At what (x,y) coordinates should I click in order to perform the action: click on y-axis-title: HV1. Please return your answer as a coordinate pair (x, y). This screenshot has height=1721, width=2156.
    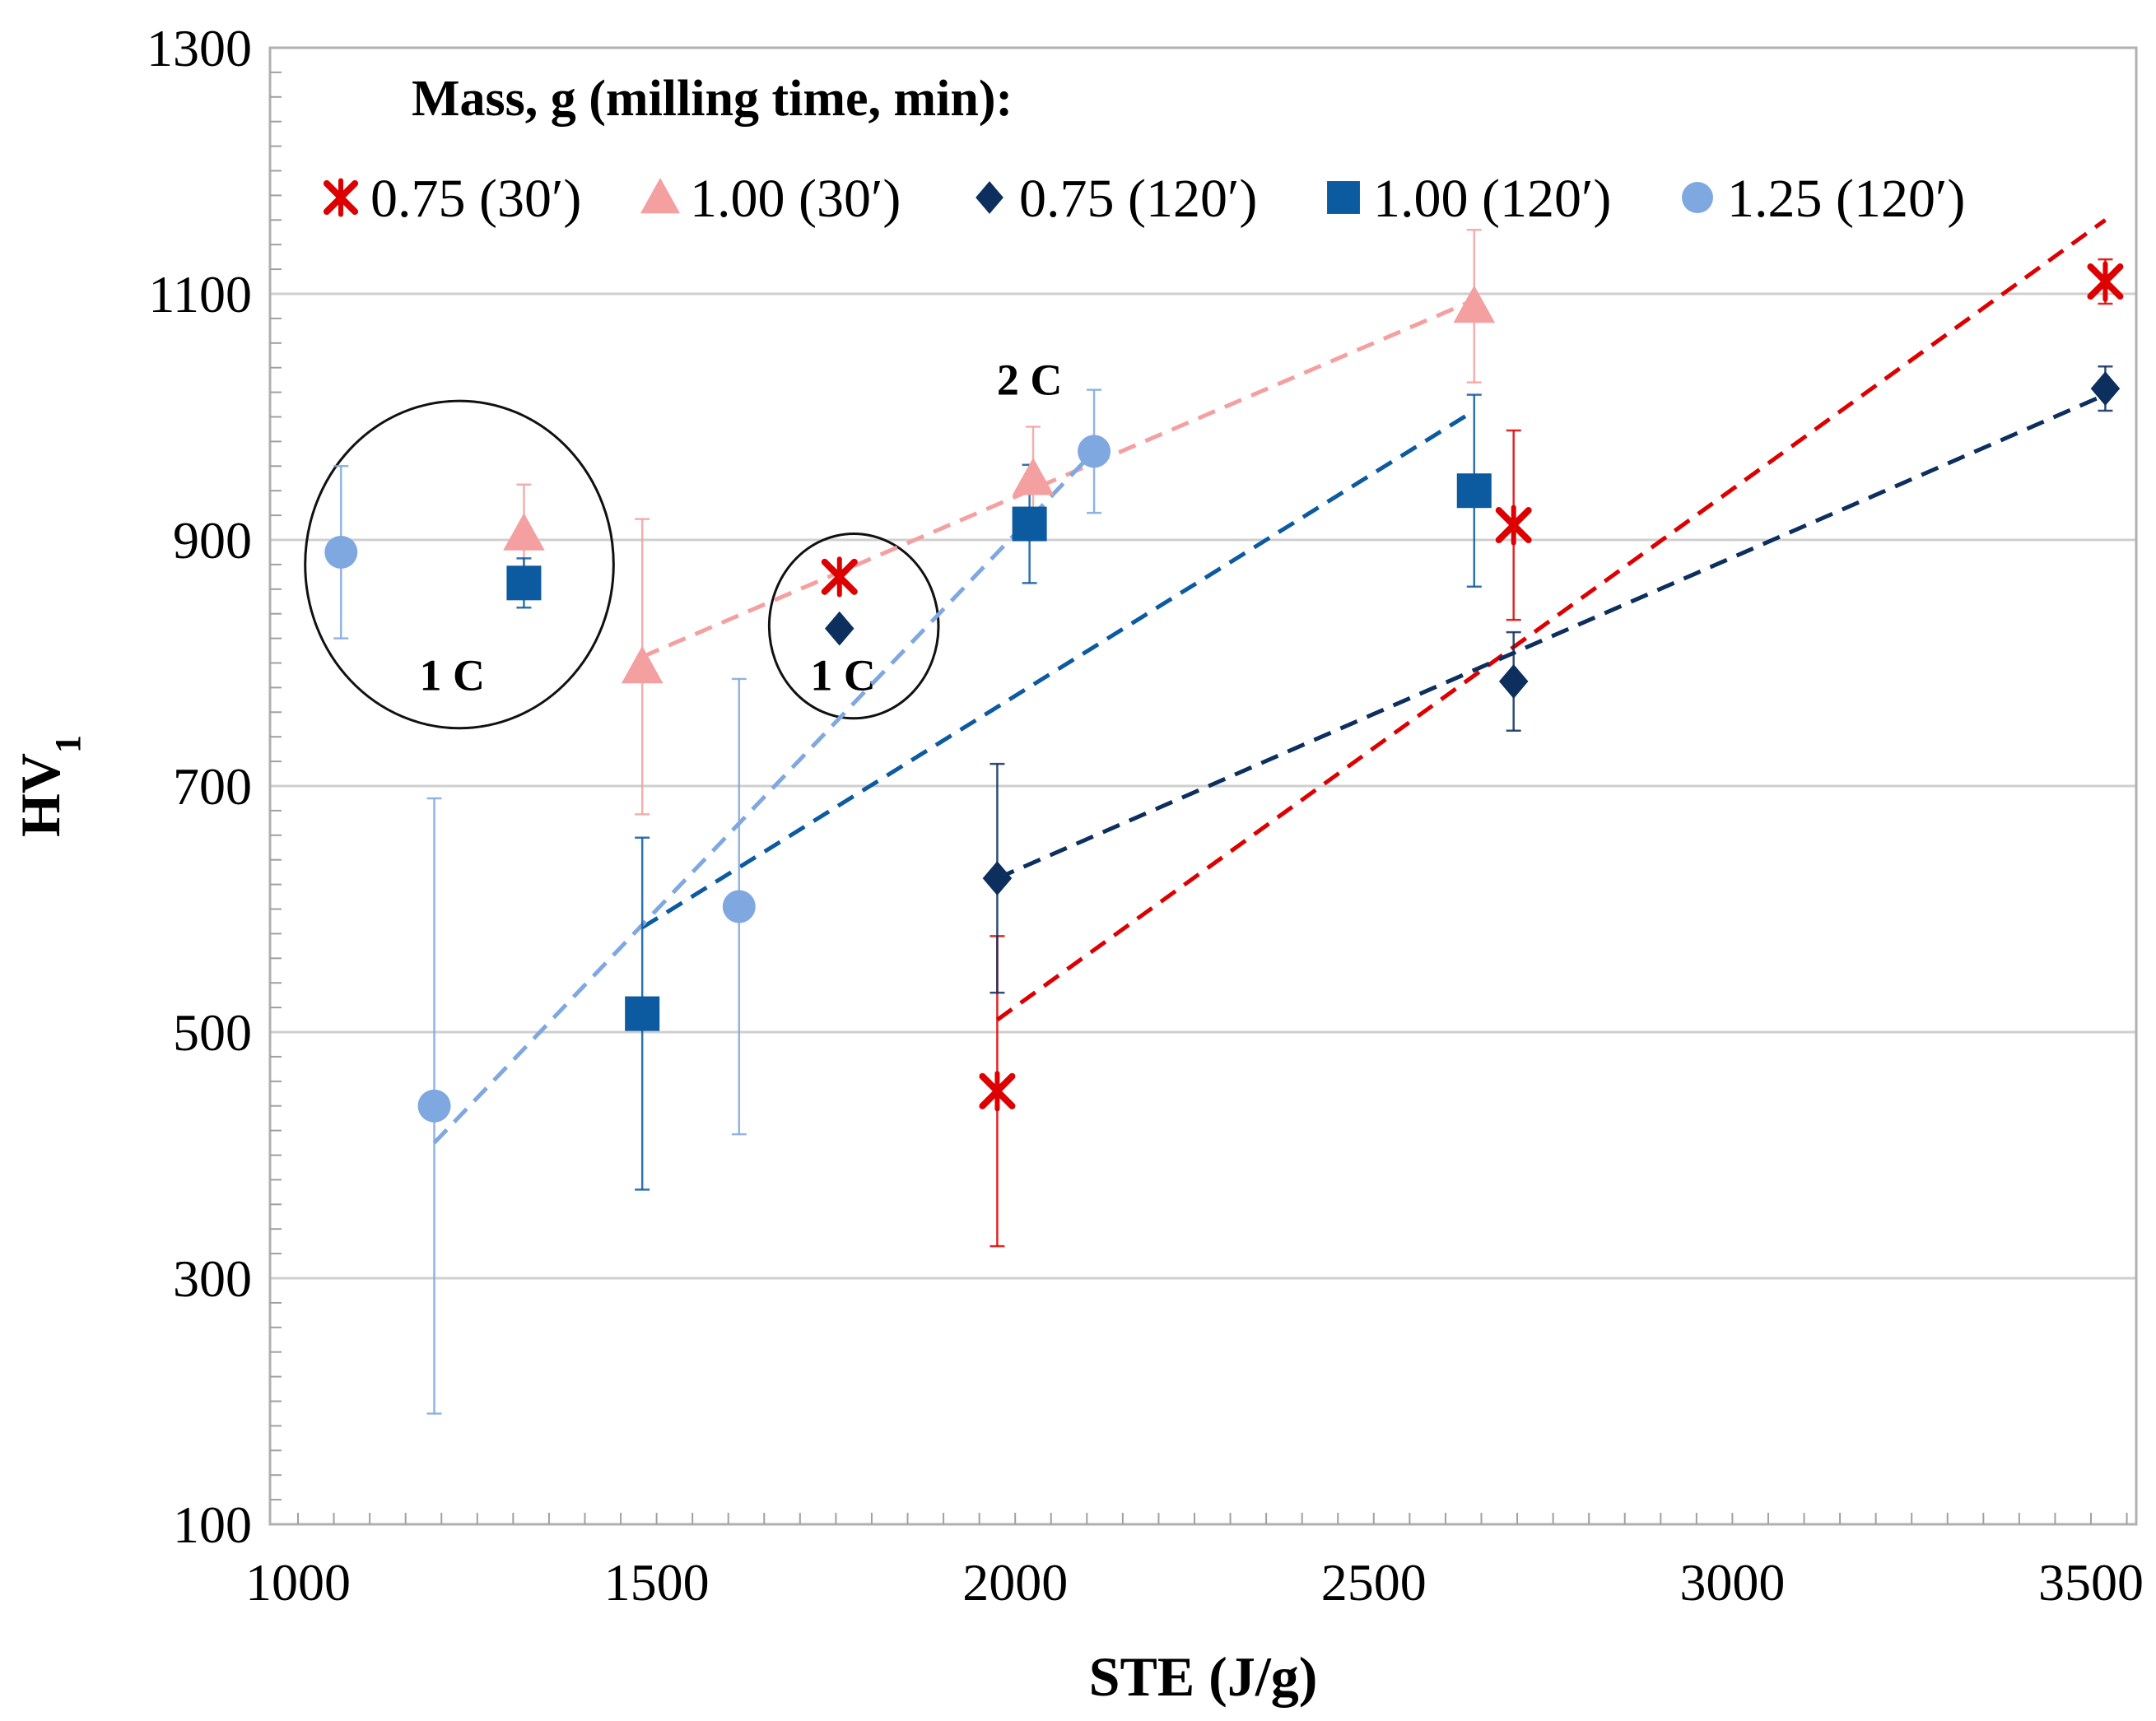
    Looking at the image, I should click on (48, 786).